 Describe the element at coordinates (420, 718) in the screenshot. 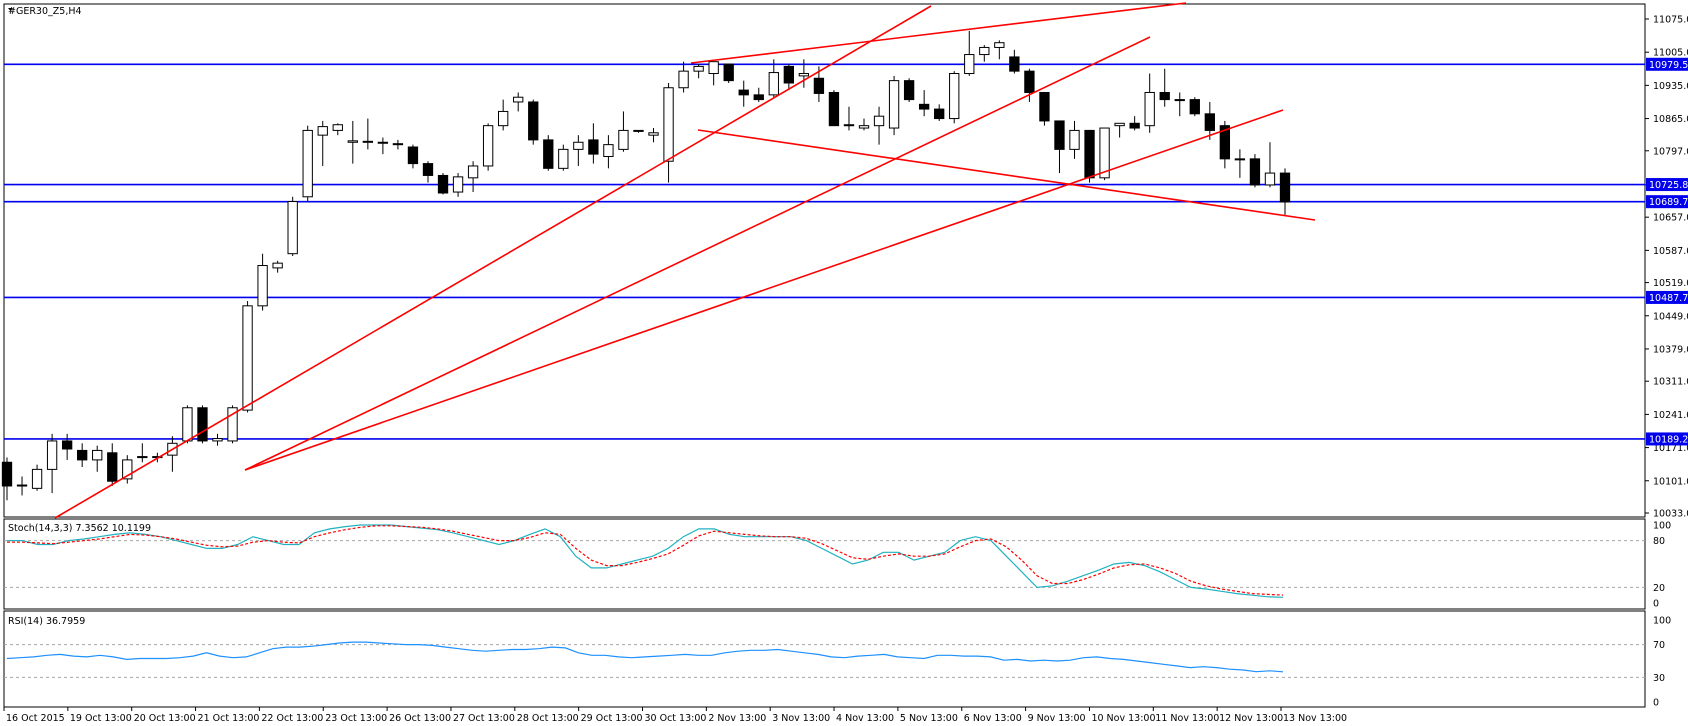

I see `time-tick-label: 26 Oct 13:00` at that location.